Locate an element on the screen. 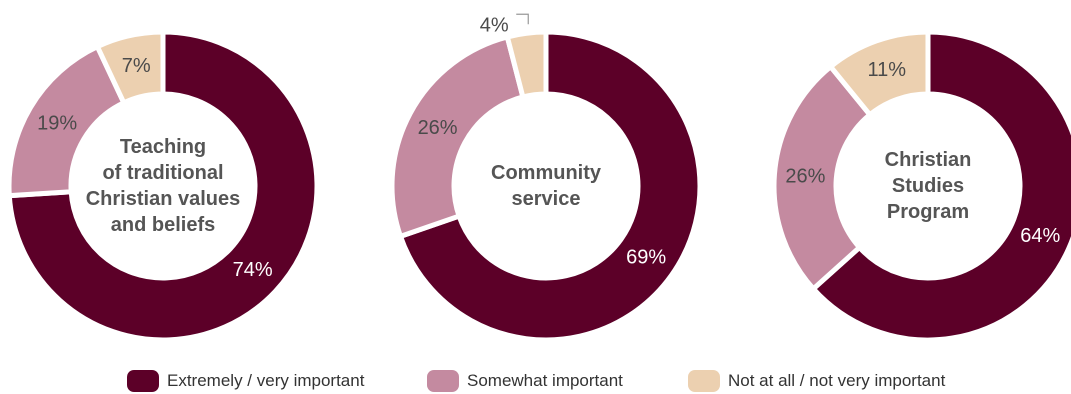 This screenshot has width=1071, height=394. center-label-line: and beliefs is located at coordinates (163, 225).